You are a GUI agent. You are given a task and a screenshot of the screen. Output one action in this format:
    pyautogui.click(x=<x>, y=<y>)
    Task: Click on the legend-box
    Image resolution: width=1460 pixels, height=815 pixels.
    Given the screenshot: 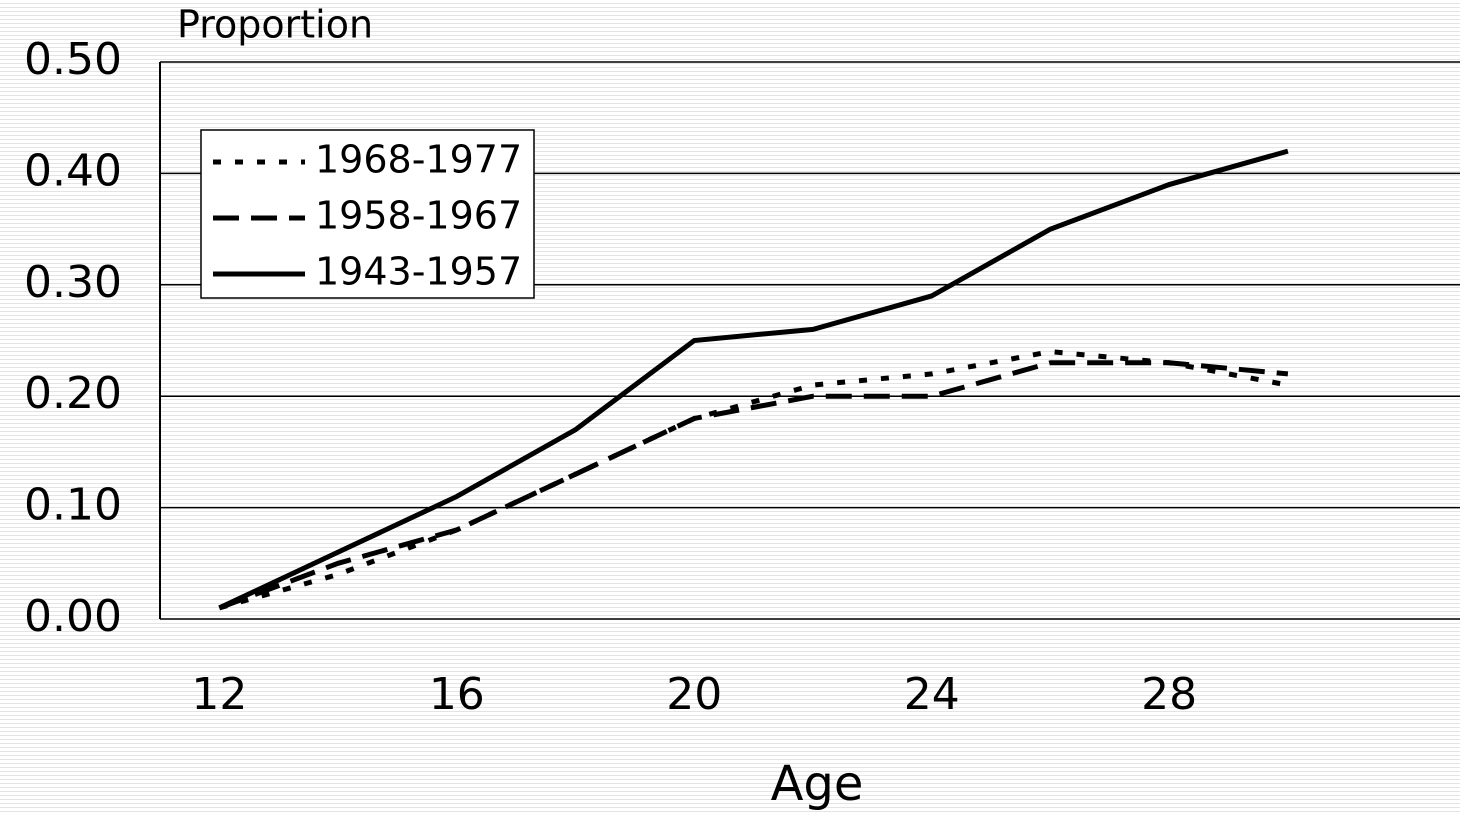 What is the action you would take?
    pyautogui.click(x=367, y=214)
    